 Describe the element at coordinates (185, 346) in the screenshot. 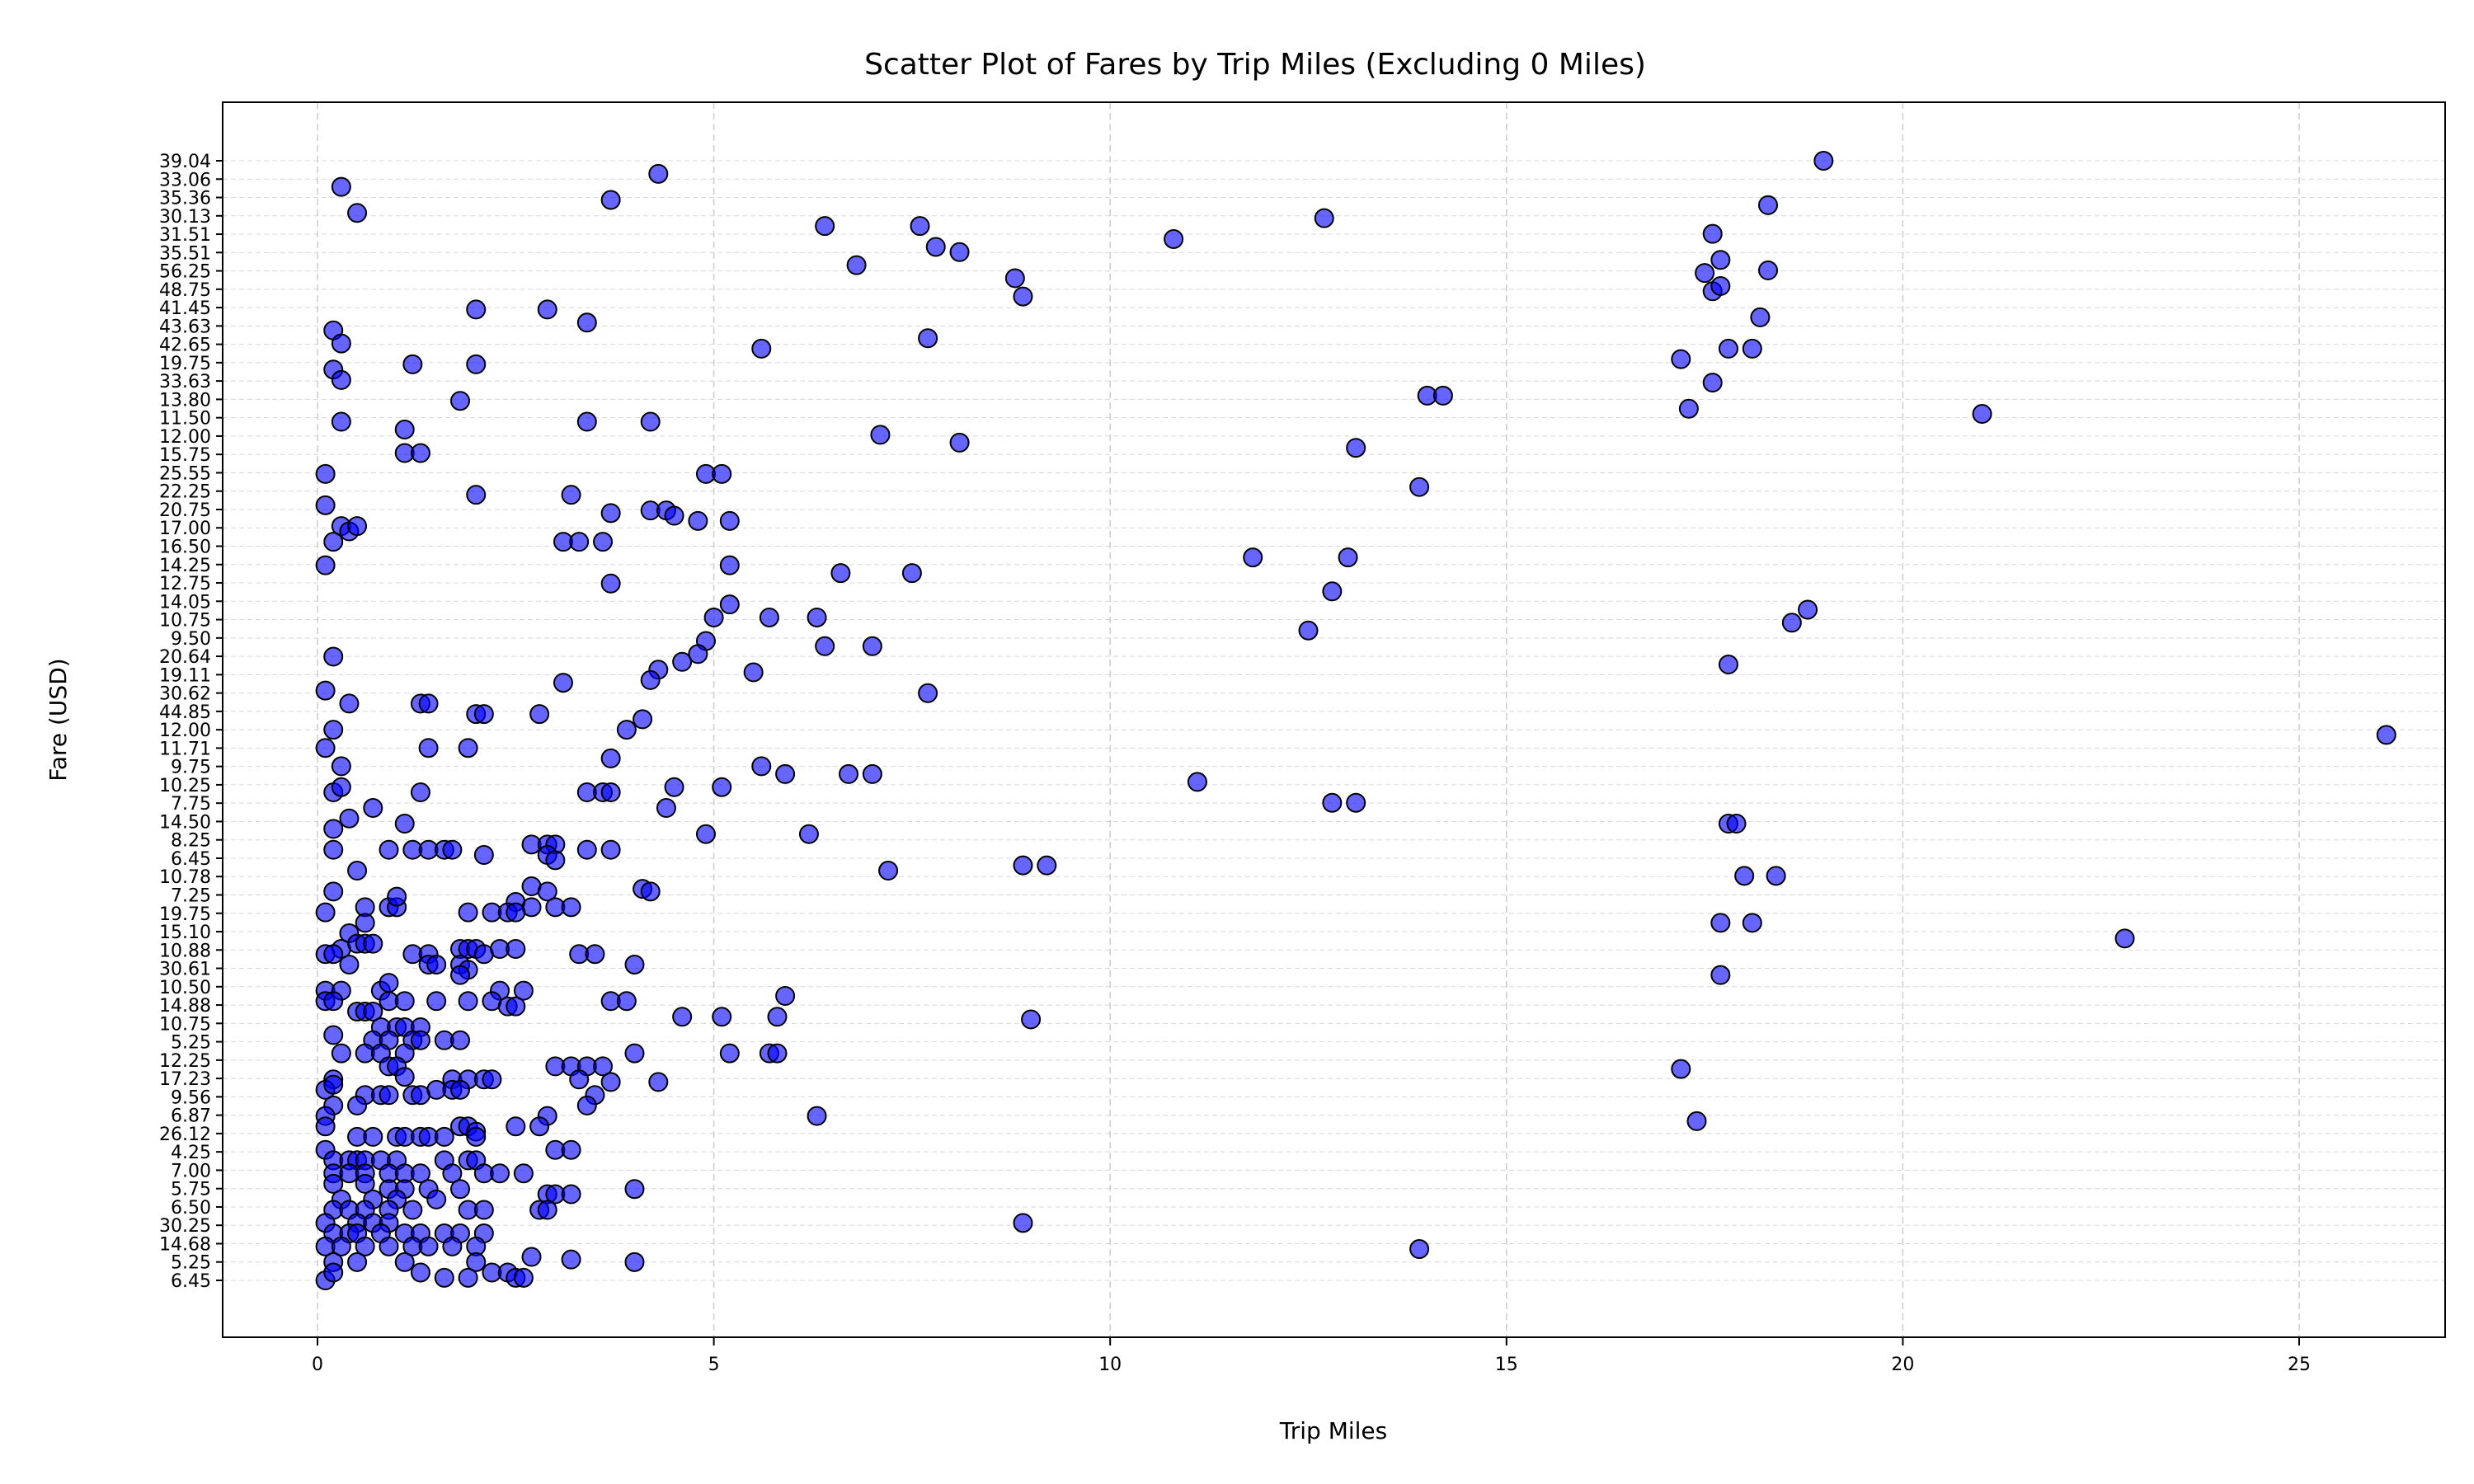

I see `y-tick-label: 42.65` at that location.